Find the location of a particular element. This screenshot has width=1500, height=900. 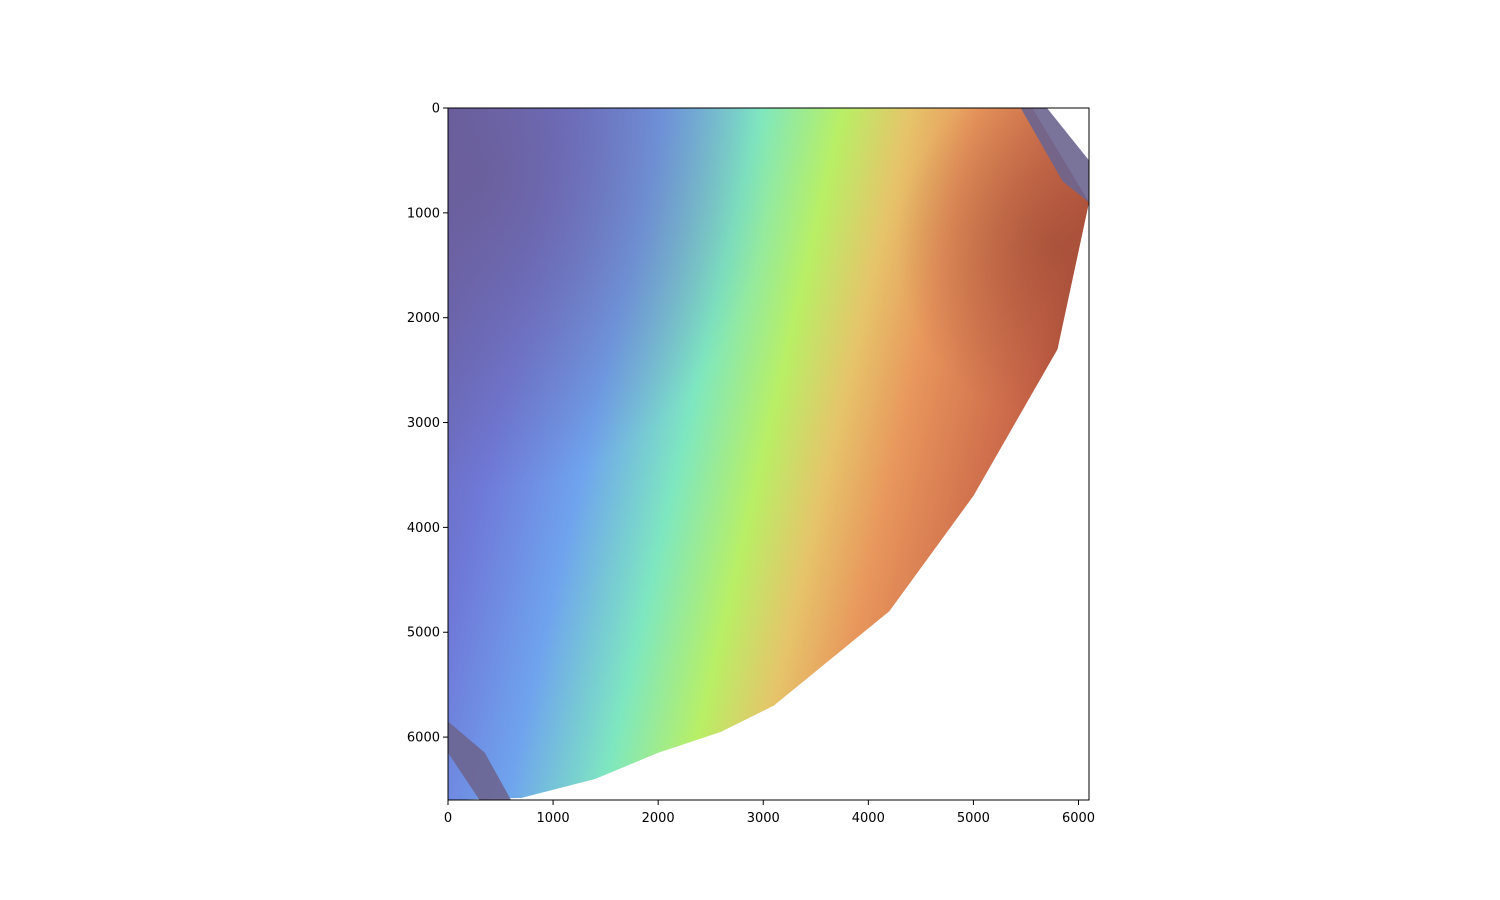

y-tick-label-0: 0 is located at coordinates (436, 109).